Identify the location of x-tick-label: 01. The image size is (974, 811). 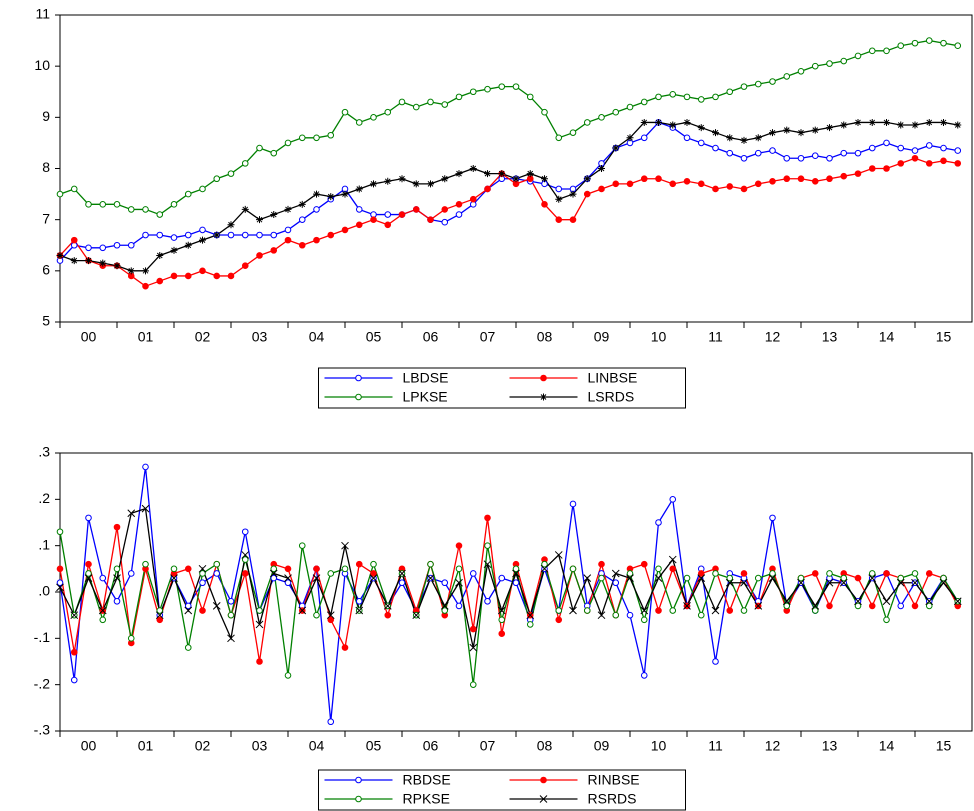
(146, 337).